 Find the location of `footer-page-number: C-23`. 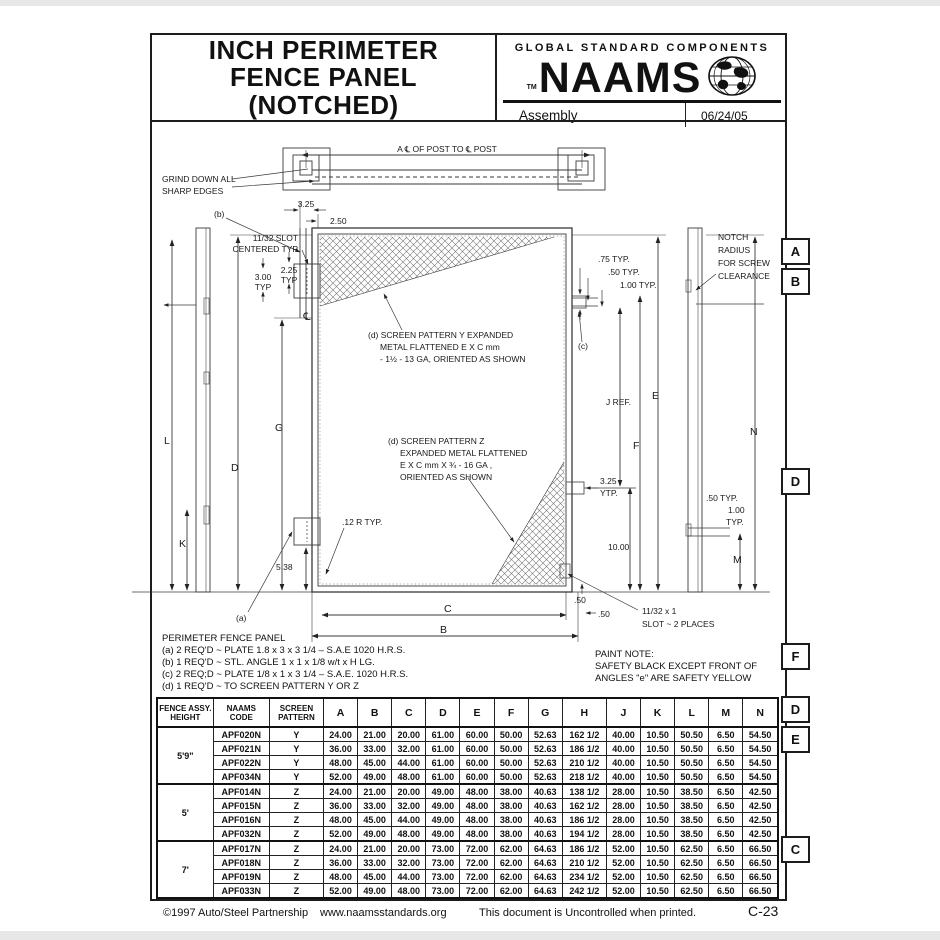

footer-page-number: C-23 is located at coordinates (763, 911).